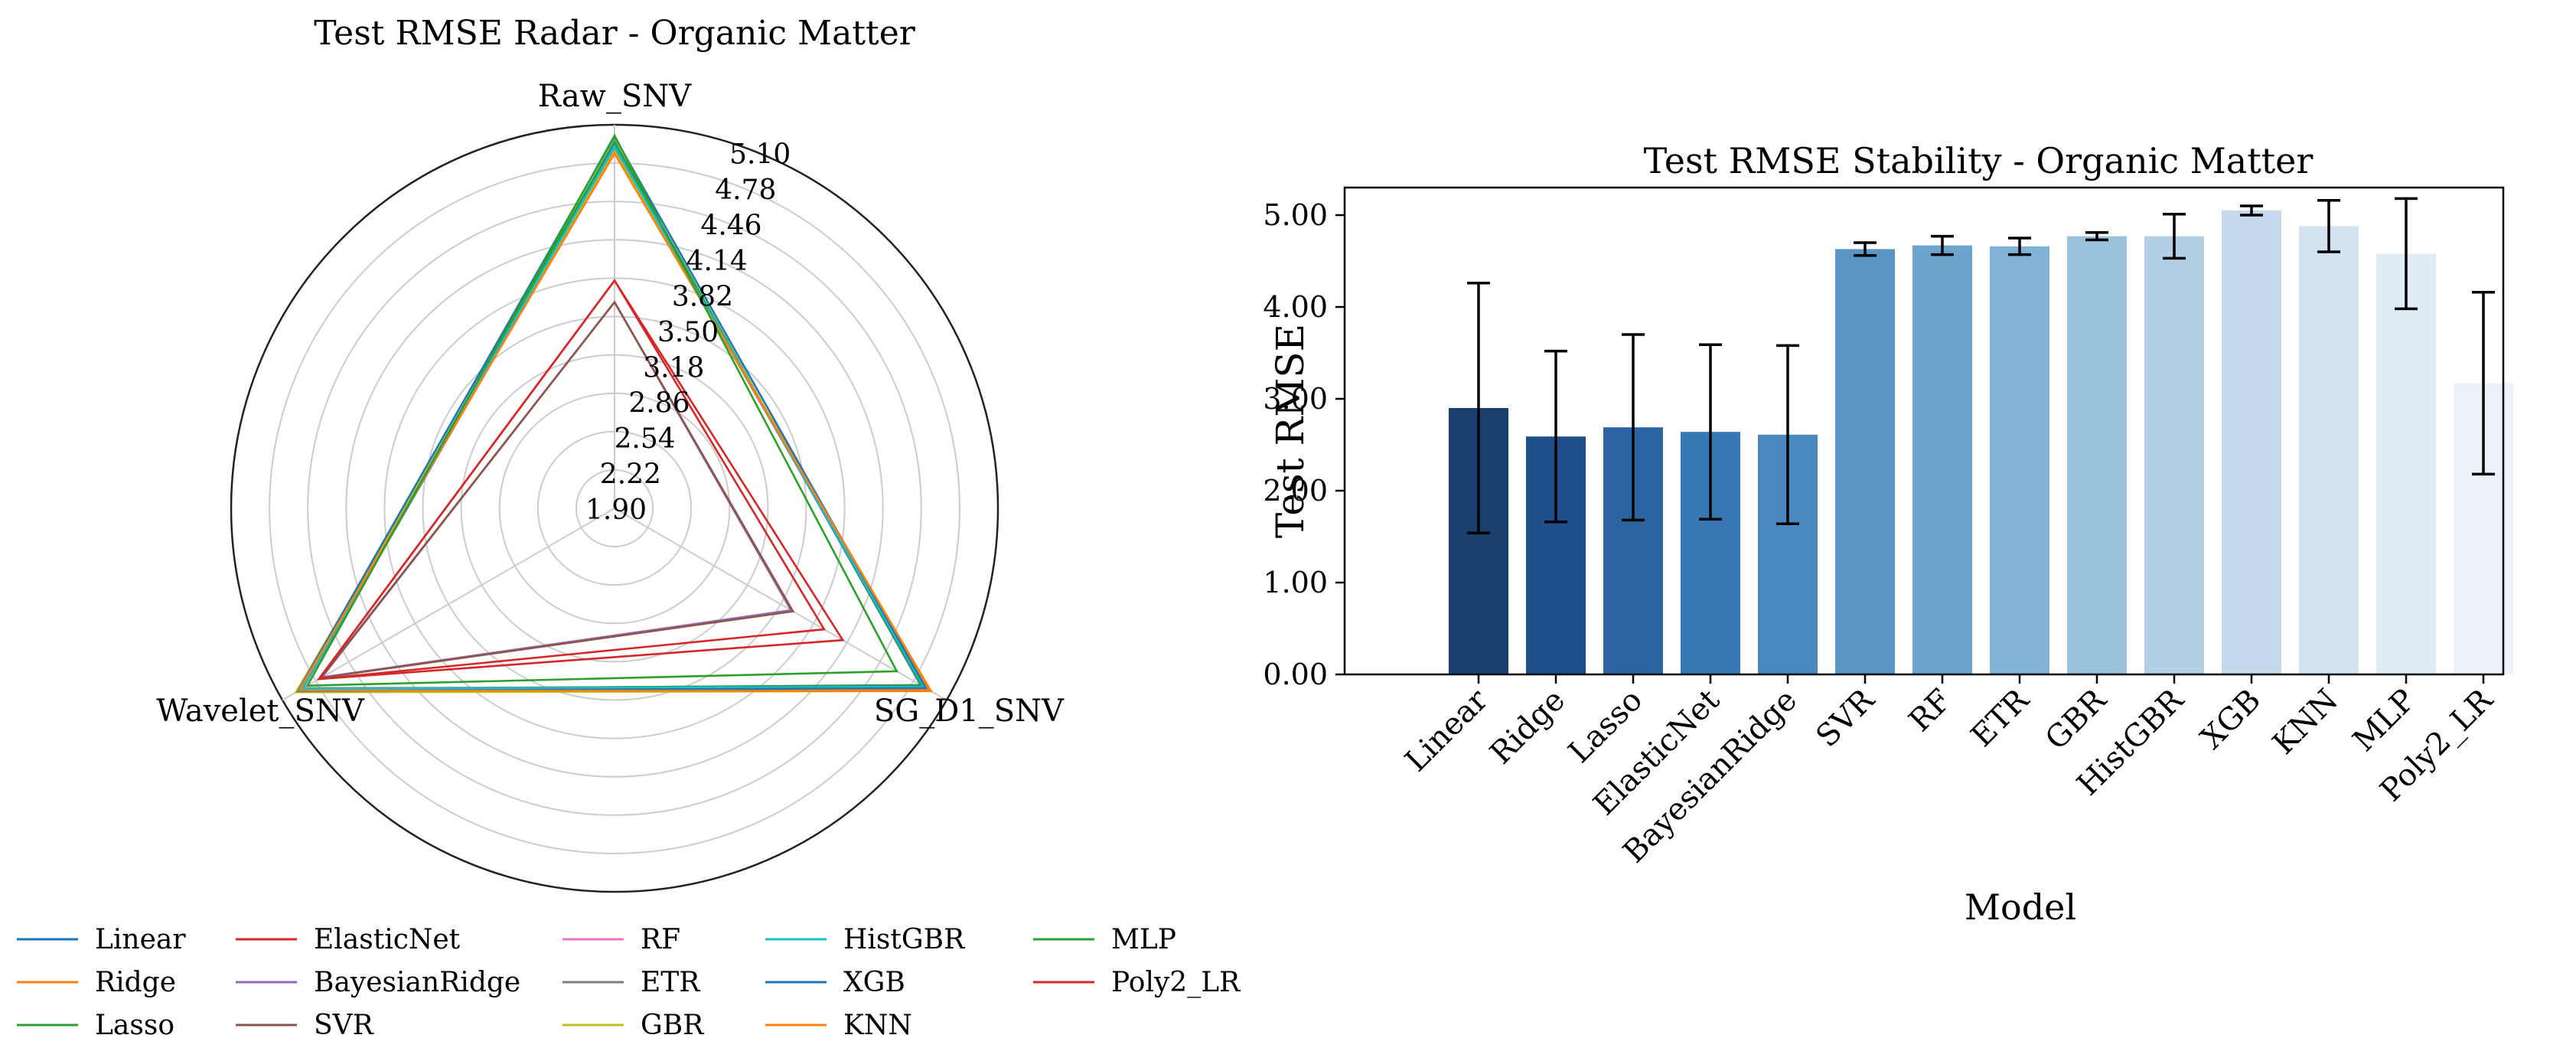 The image size is (2576, 1061). I want to click on radar-series-elasticnet, so click(571, 480).